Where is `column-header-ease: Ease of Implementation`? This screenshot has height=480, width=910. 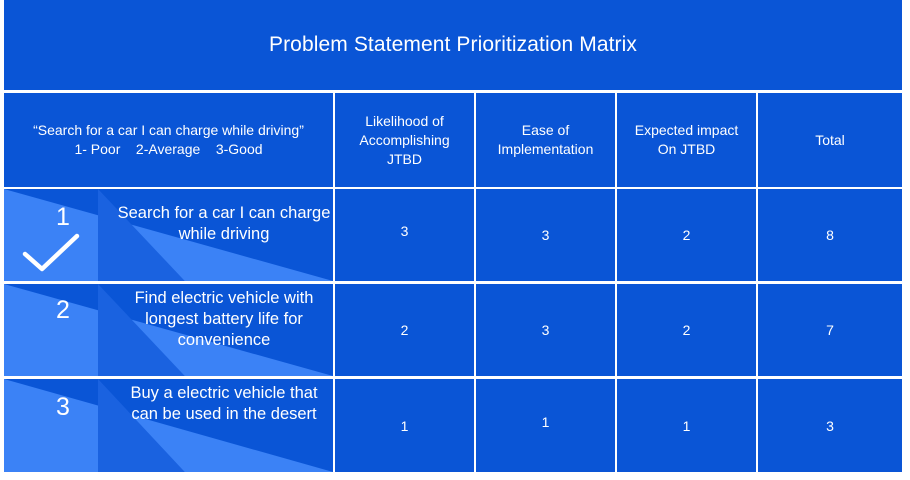 column-header-ease: Ease of Implementation is located at coordinates (545, 140).